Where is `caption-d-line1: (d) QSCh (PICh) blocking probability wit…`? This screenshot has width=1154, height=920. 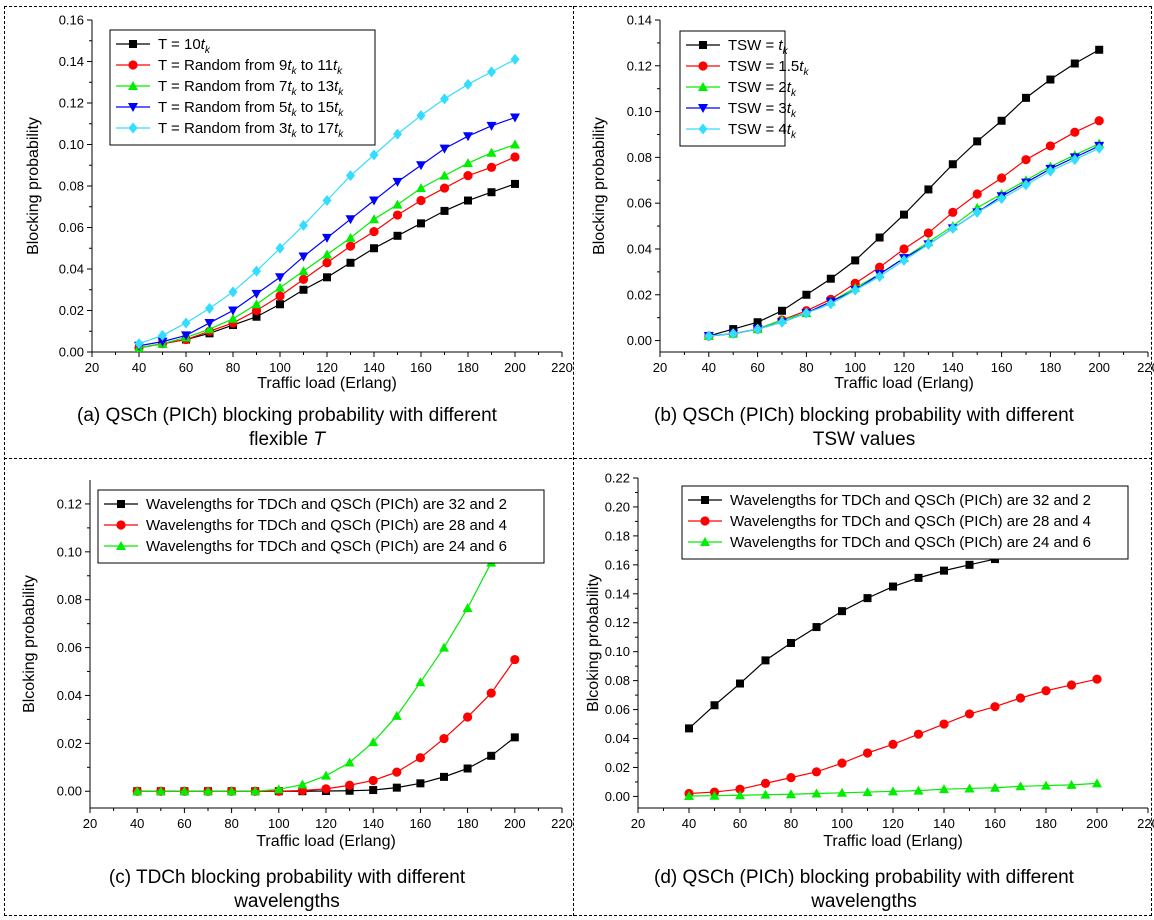 caption-d-line1: (d) QSCh (PICh) blocking probability wit… is located at coordinates (864, 877).